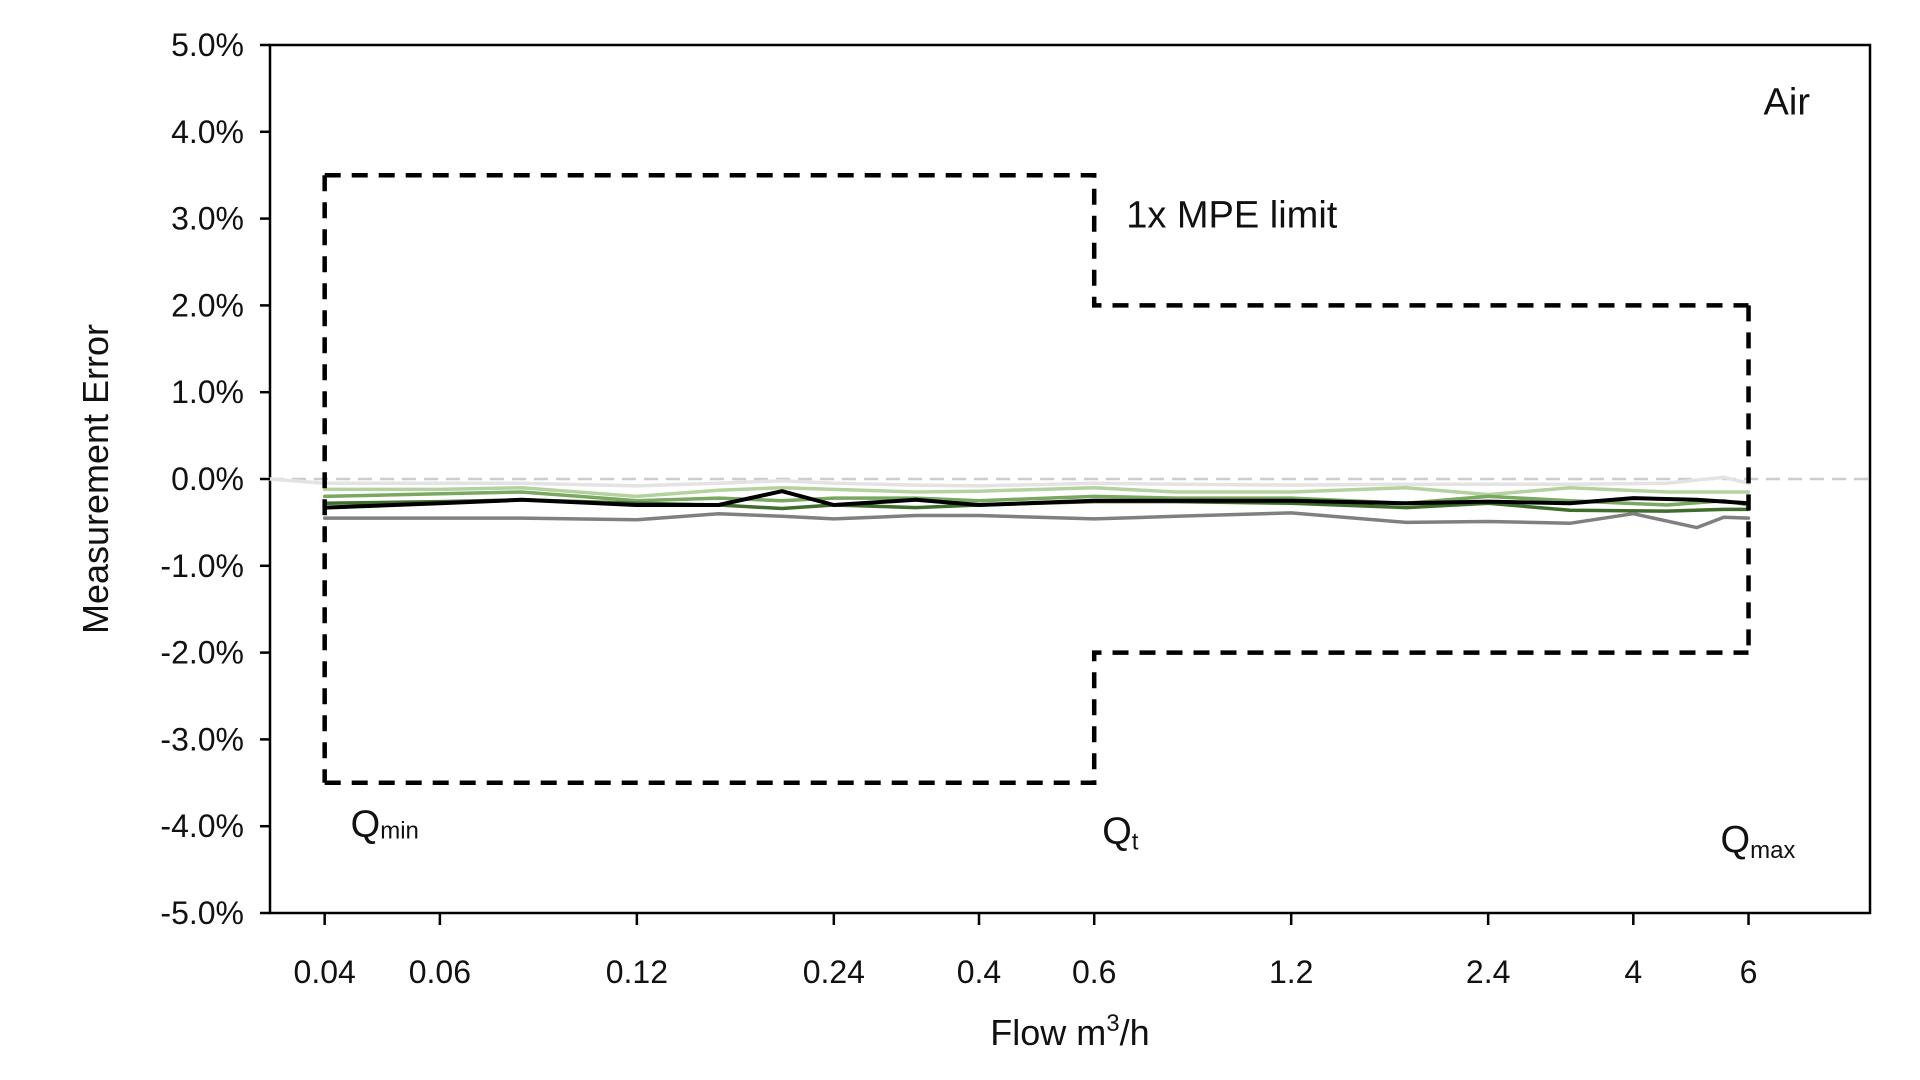 The height and width of the screenshot is (1080, 1920). I want to click on y-tick-label: -1.0%, so click(202, 566).